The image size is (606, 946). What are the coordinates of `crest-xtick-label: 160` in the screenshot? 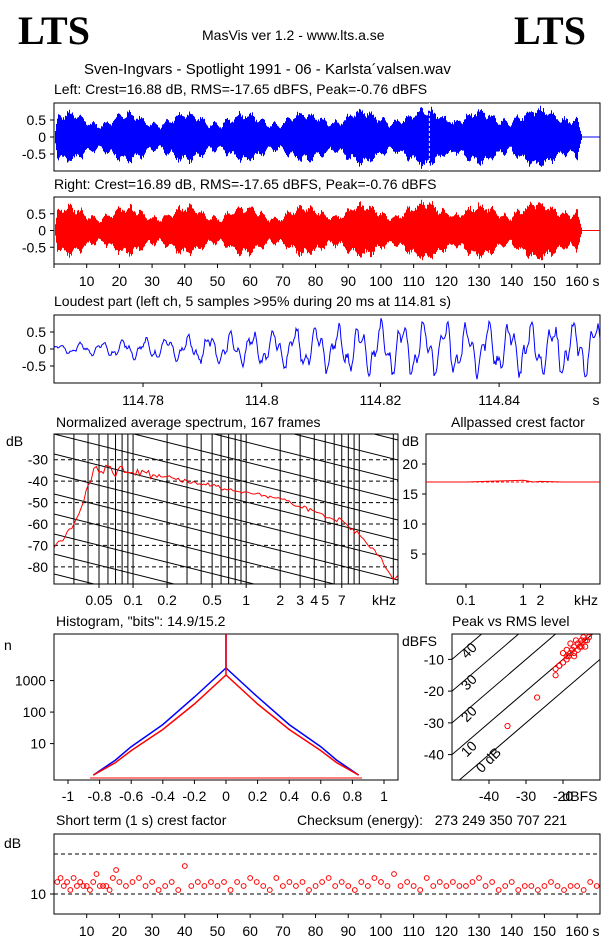 It's located at (577, 931).